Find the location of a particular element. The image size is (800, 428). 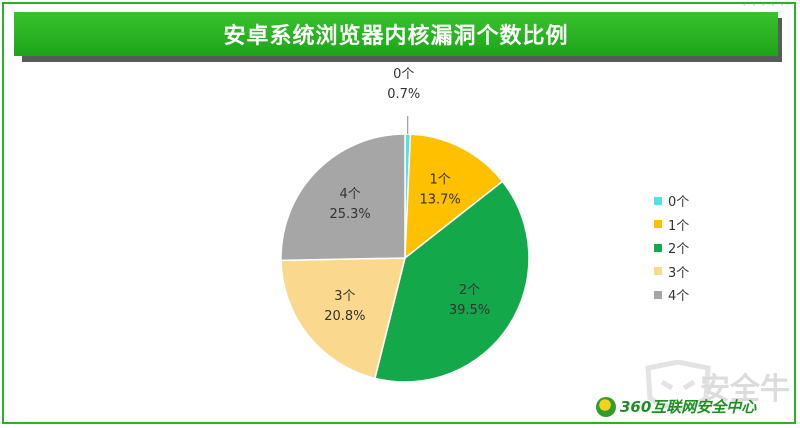

legend-item: 2个 is located at coordinates (671, 248).